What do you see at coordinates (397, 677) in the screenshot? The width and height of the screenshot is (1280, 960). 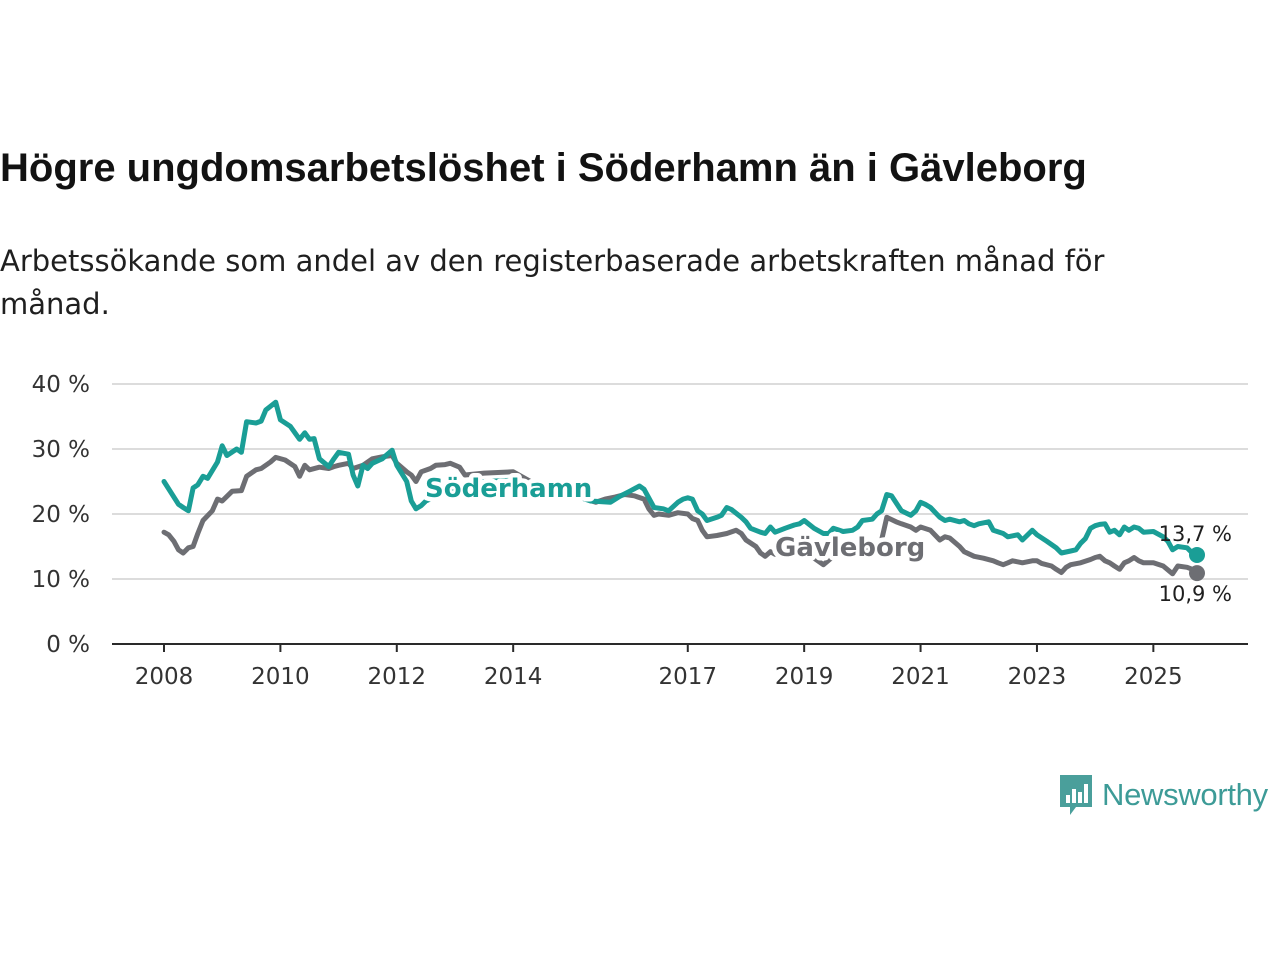 I see `x-tick-label: 2012` at bounding box center [397, 677].